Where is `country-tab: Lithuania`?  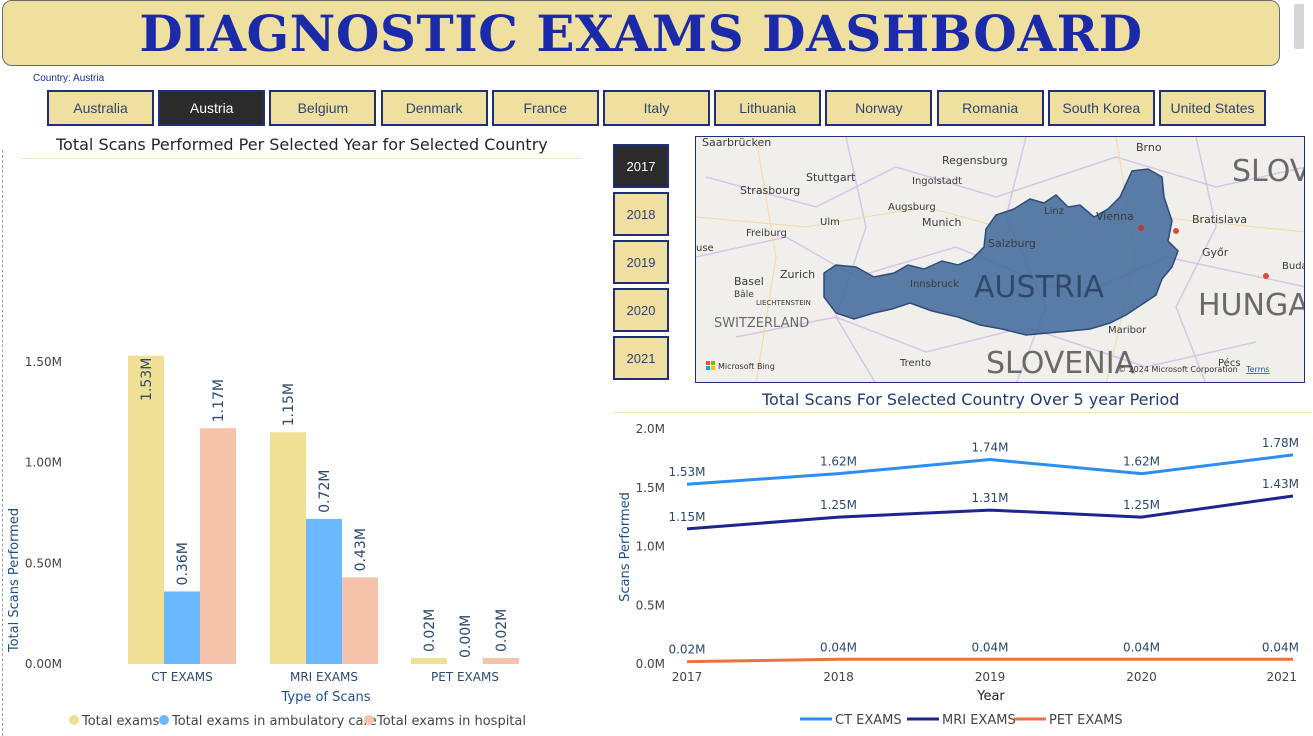 country-tab: Lithuania is located at coordinates (768, 108).